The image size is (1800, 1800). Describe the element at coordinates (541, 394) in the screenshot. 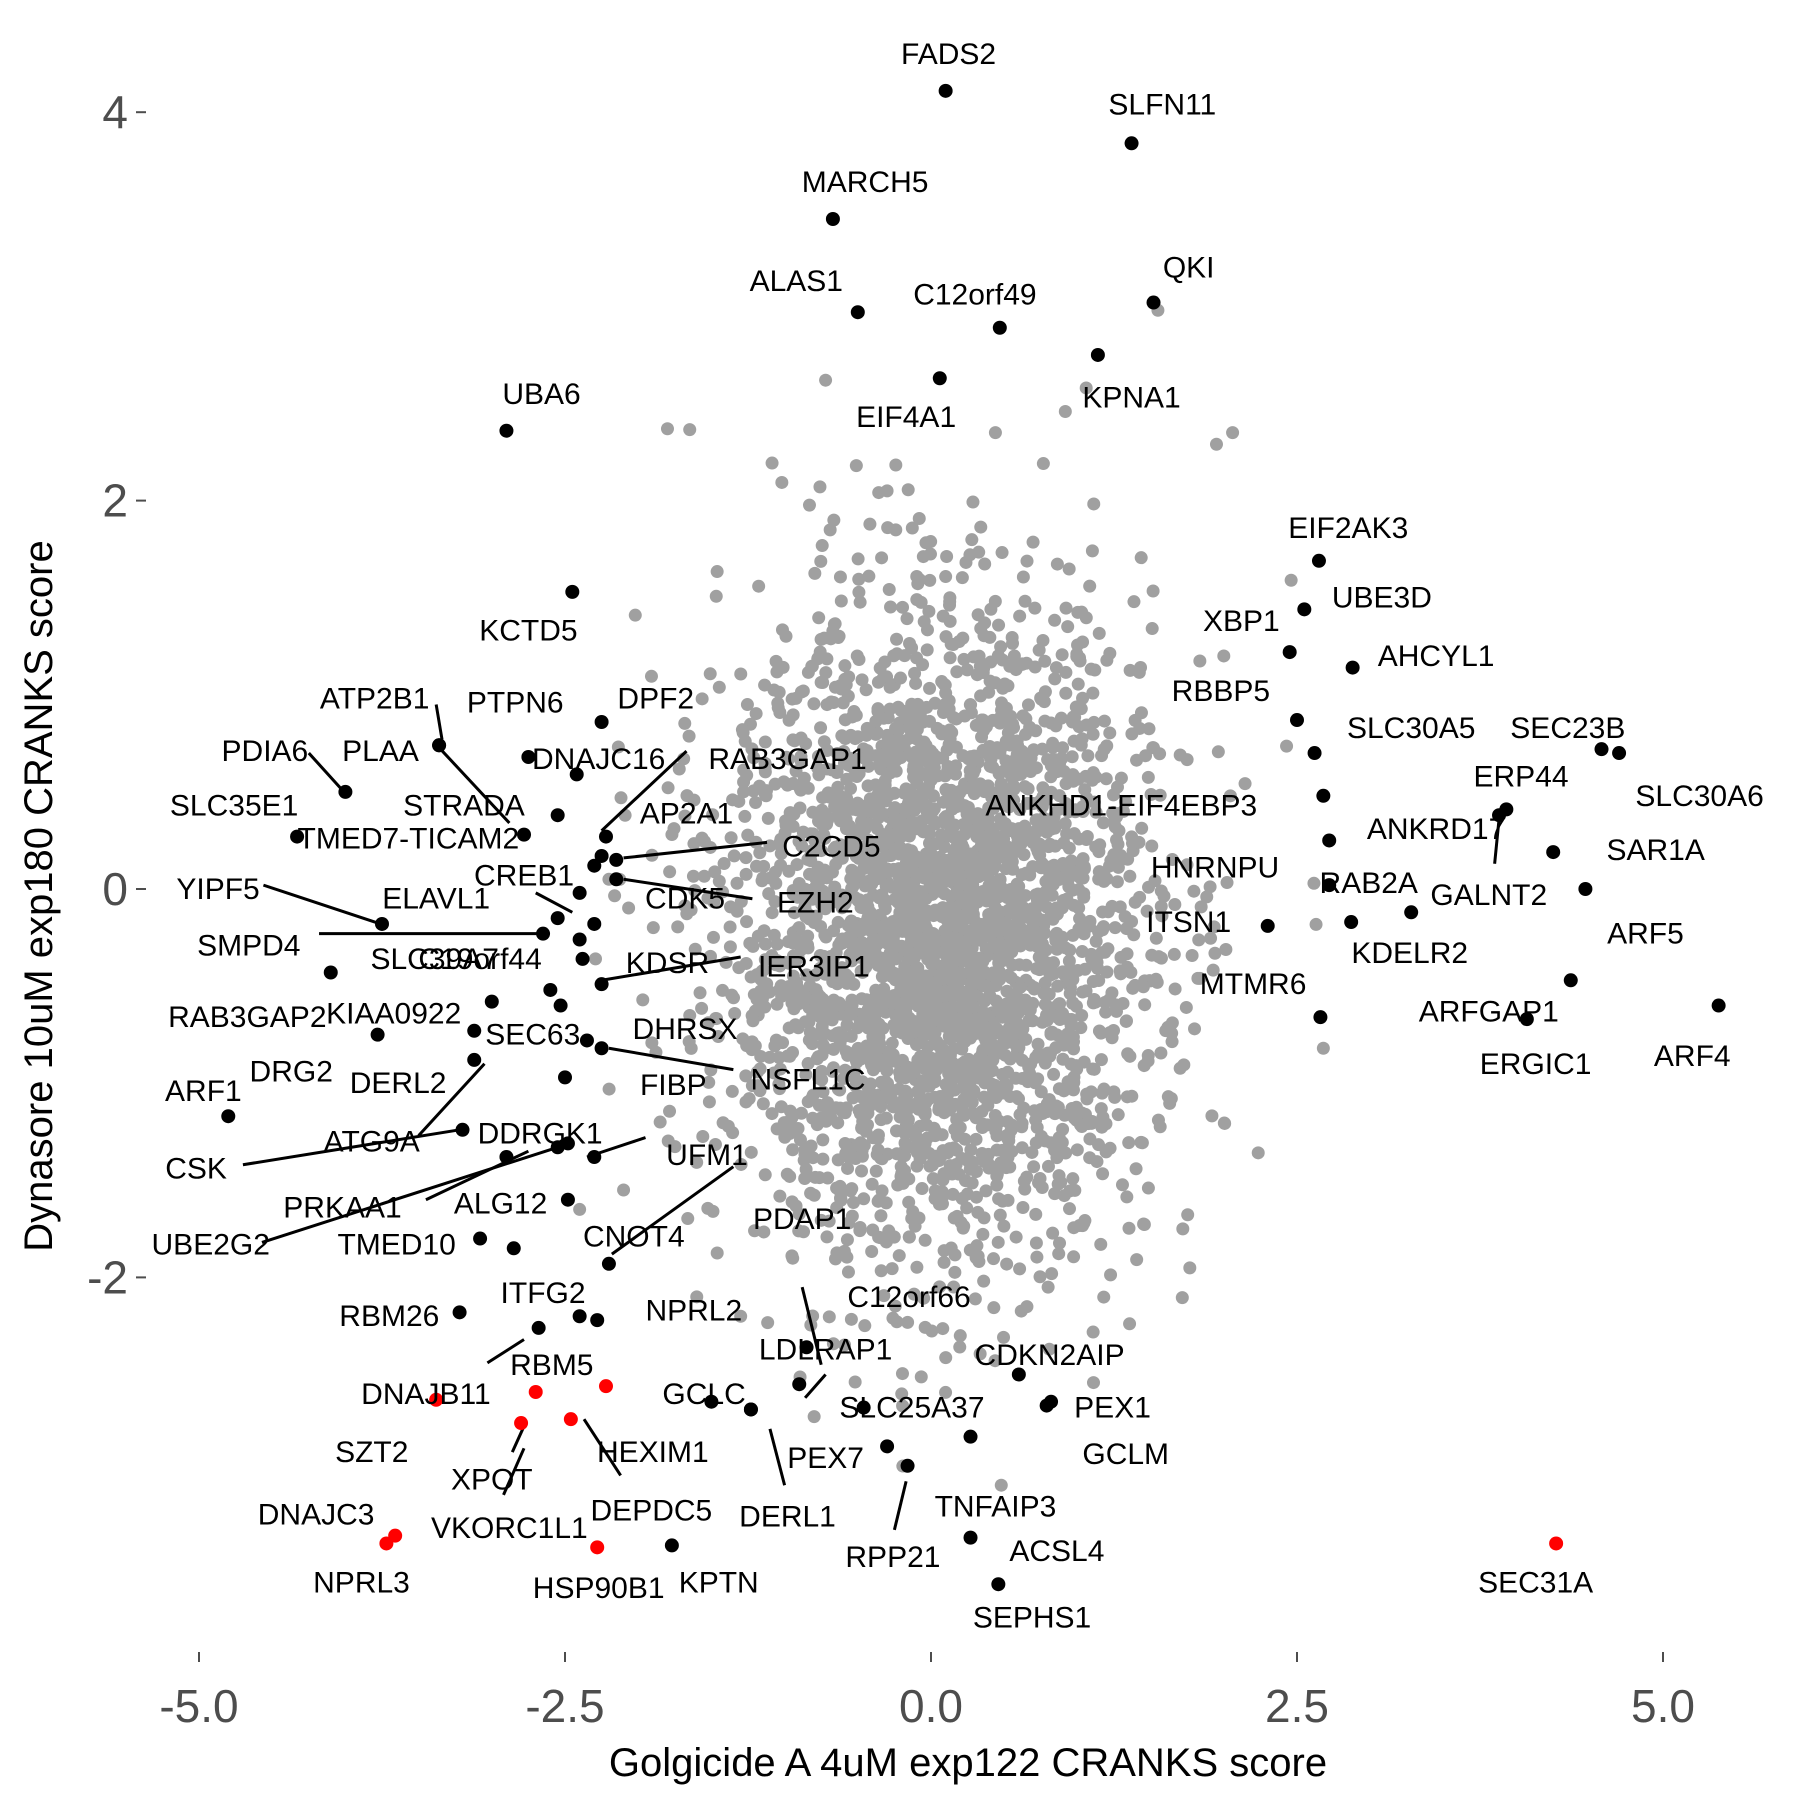

I see `label-uba6: UBA6` at that location.